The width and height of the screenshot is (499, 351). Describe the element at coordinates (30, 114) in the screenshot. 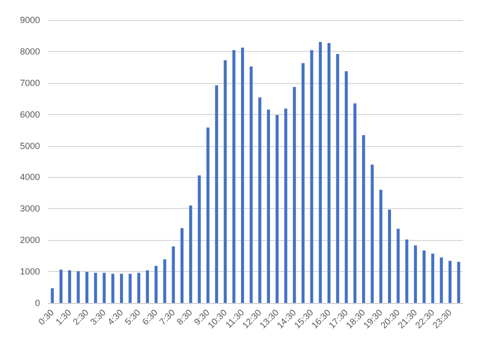

I see `y-tick-label: 6000` at that location.